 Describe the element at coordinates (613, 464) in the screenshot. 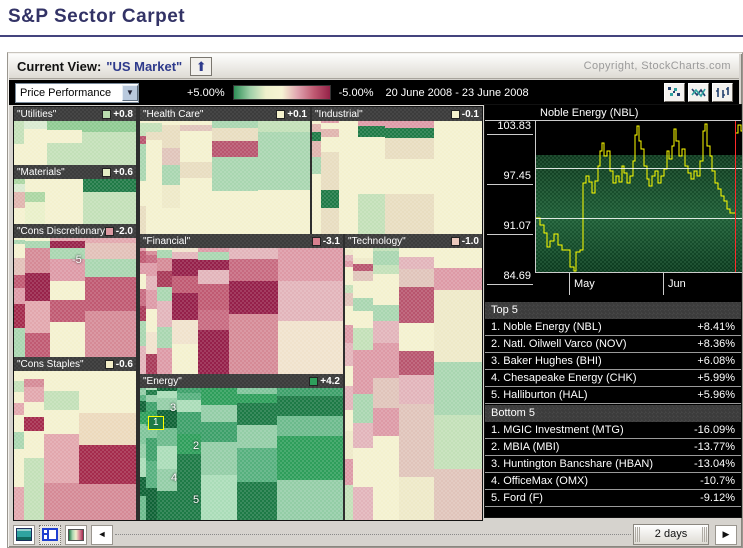

I see `list-item: 3. Huntington Bancshare (HBAN) -13.04%` at that location.